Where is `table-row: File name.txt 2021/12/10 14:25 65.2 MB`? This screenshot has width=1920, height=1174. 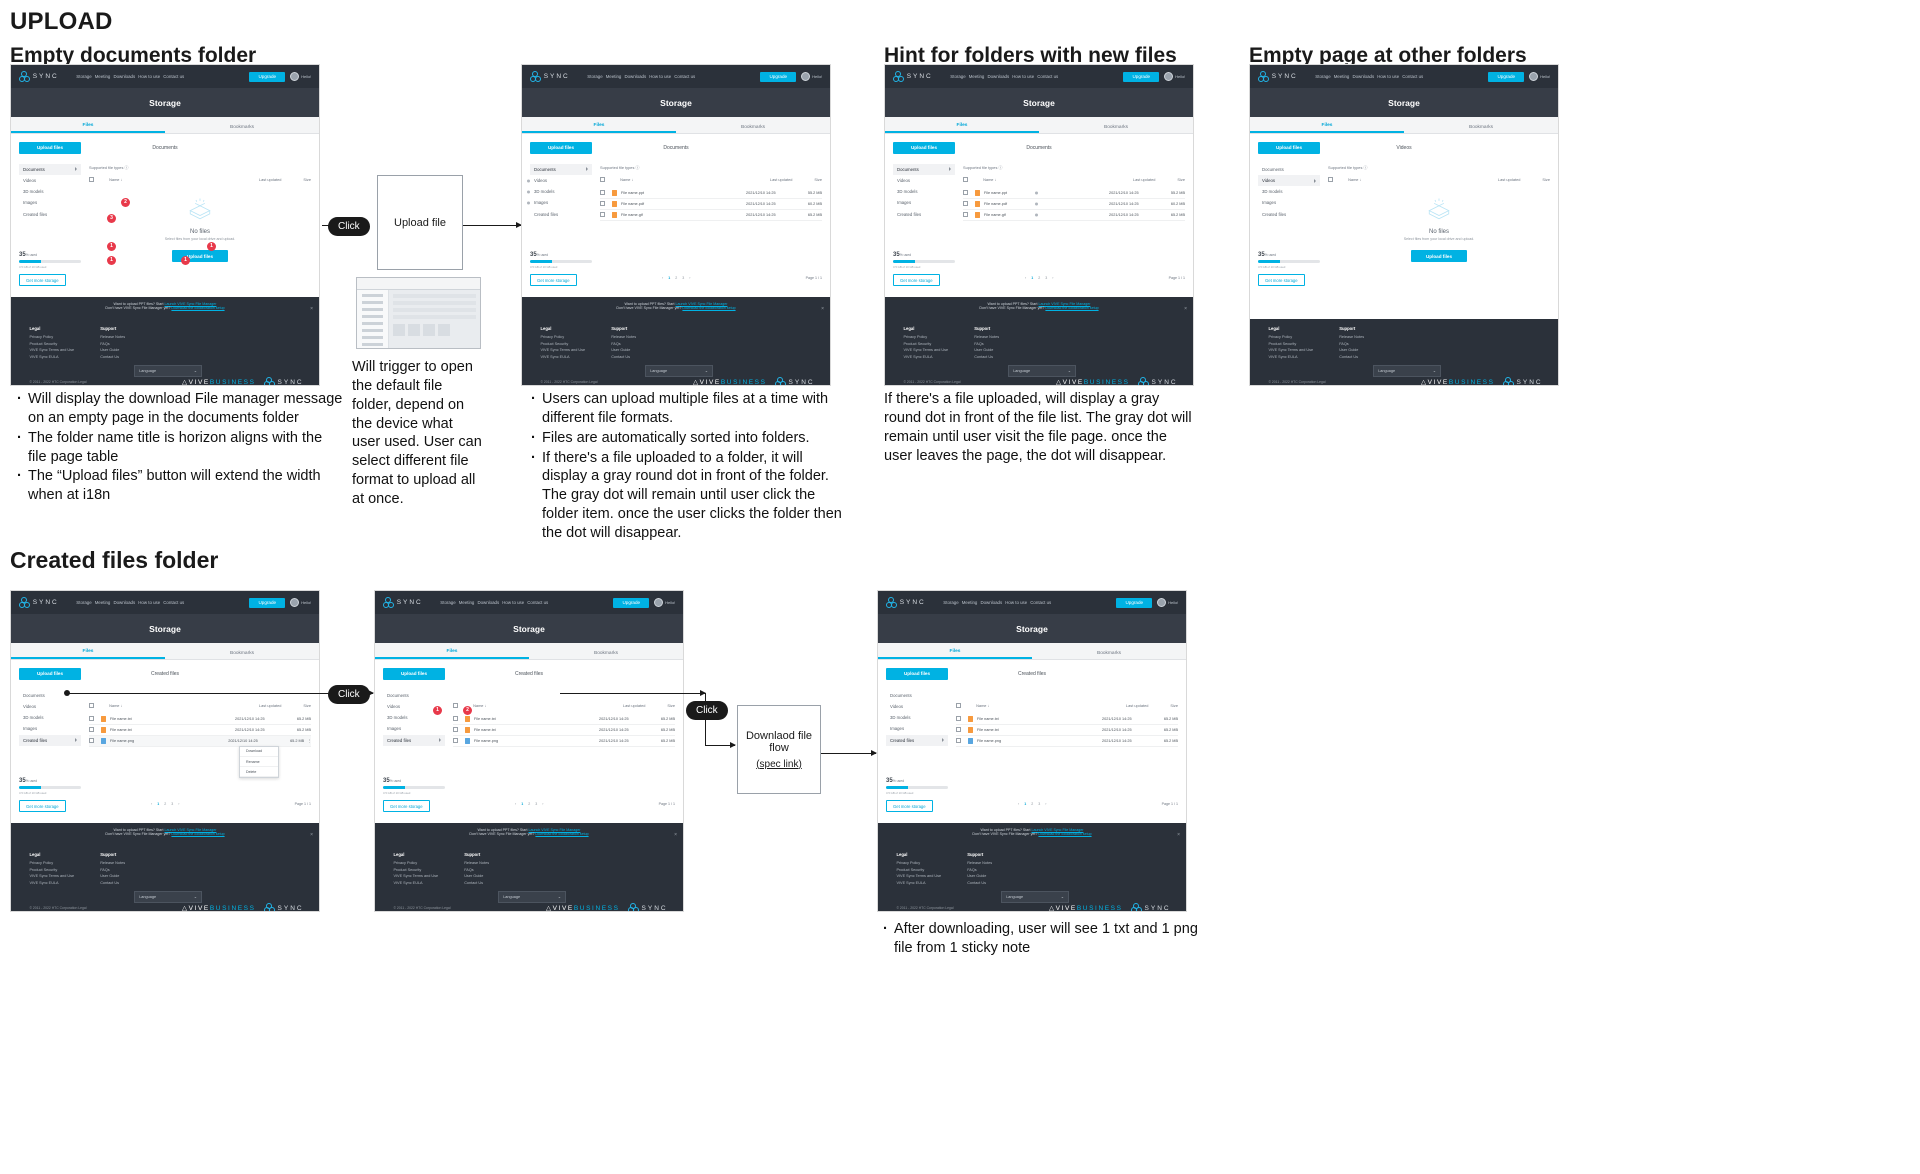
table-row: File name.txt 2021/12/10 14:25 65.2 MB is located at coordinates (564, 730).